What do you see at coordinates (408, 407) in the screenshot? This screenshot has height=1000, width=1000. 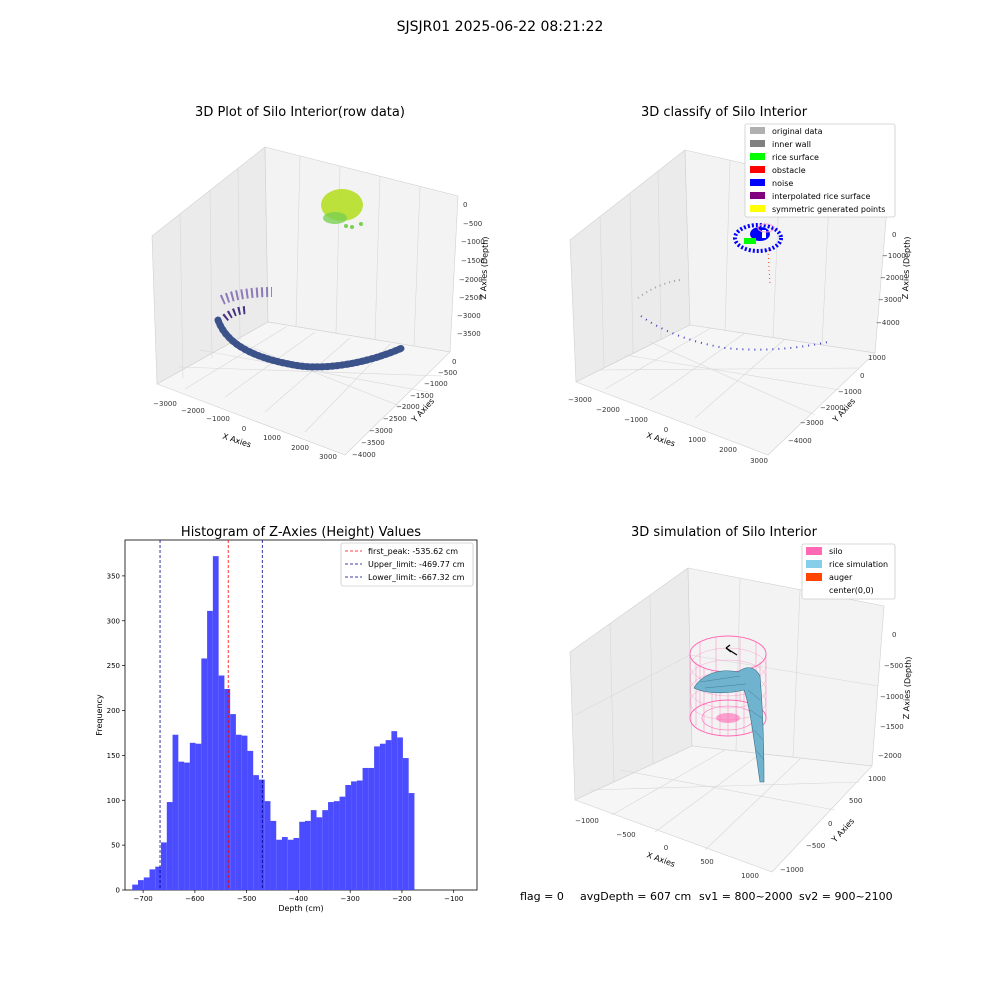 I see `raw-y-tick: −2000` at bounding box center [408, 407].